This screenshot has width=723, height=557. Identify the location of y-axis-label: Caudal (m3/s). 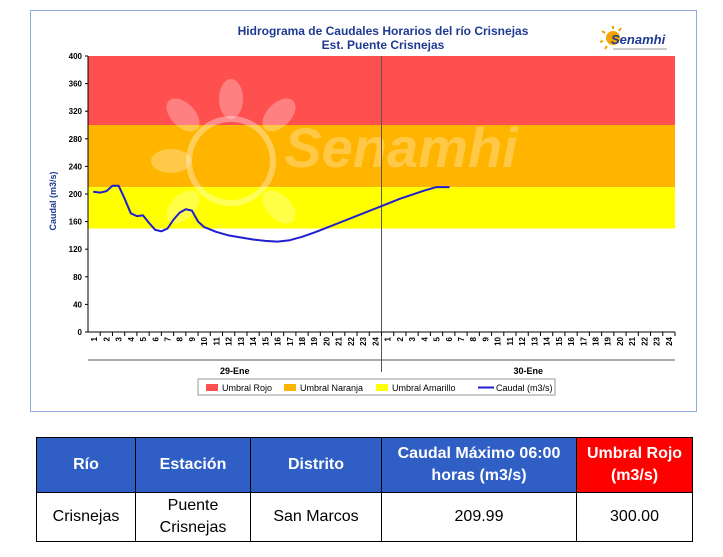
(53, 200).